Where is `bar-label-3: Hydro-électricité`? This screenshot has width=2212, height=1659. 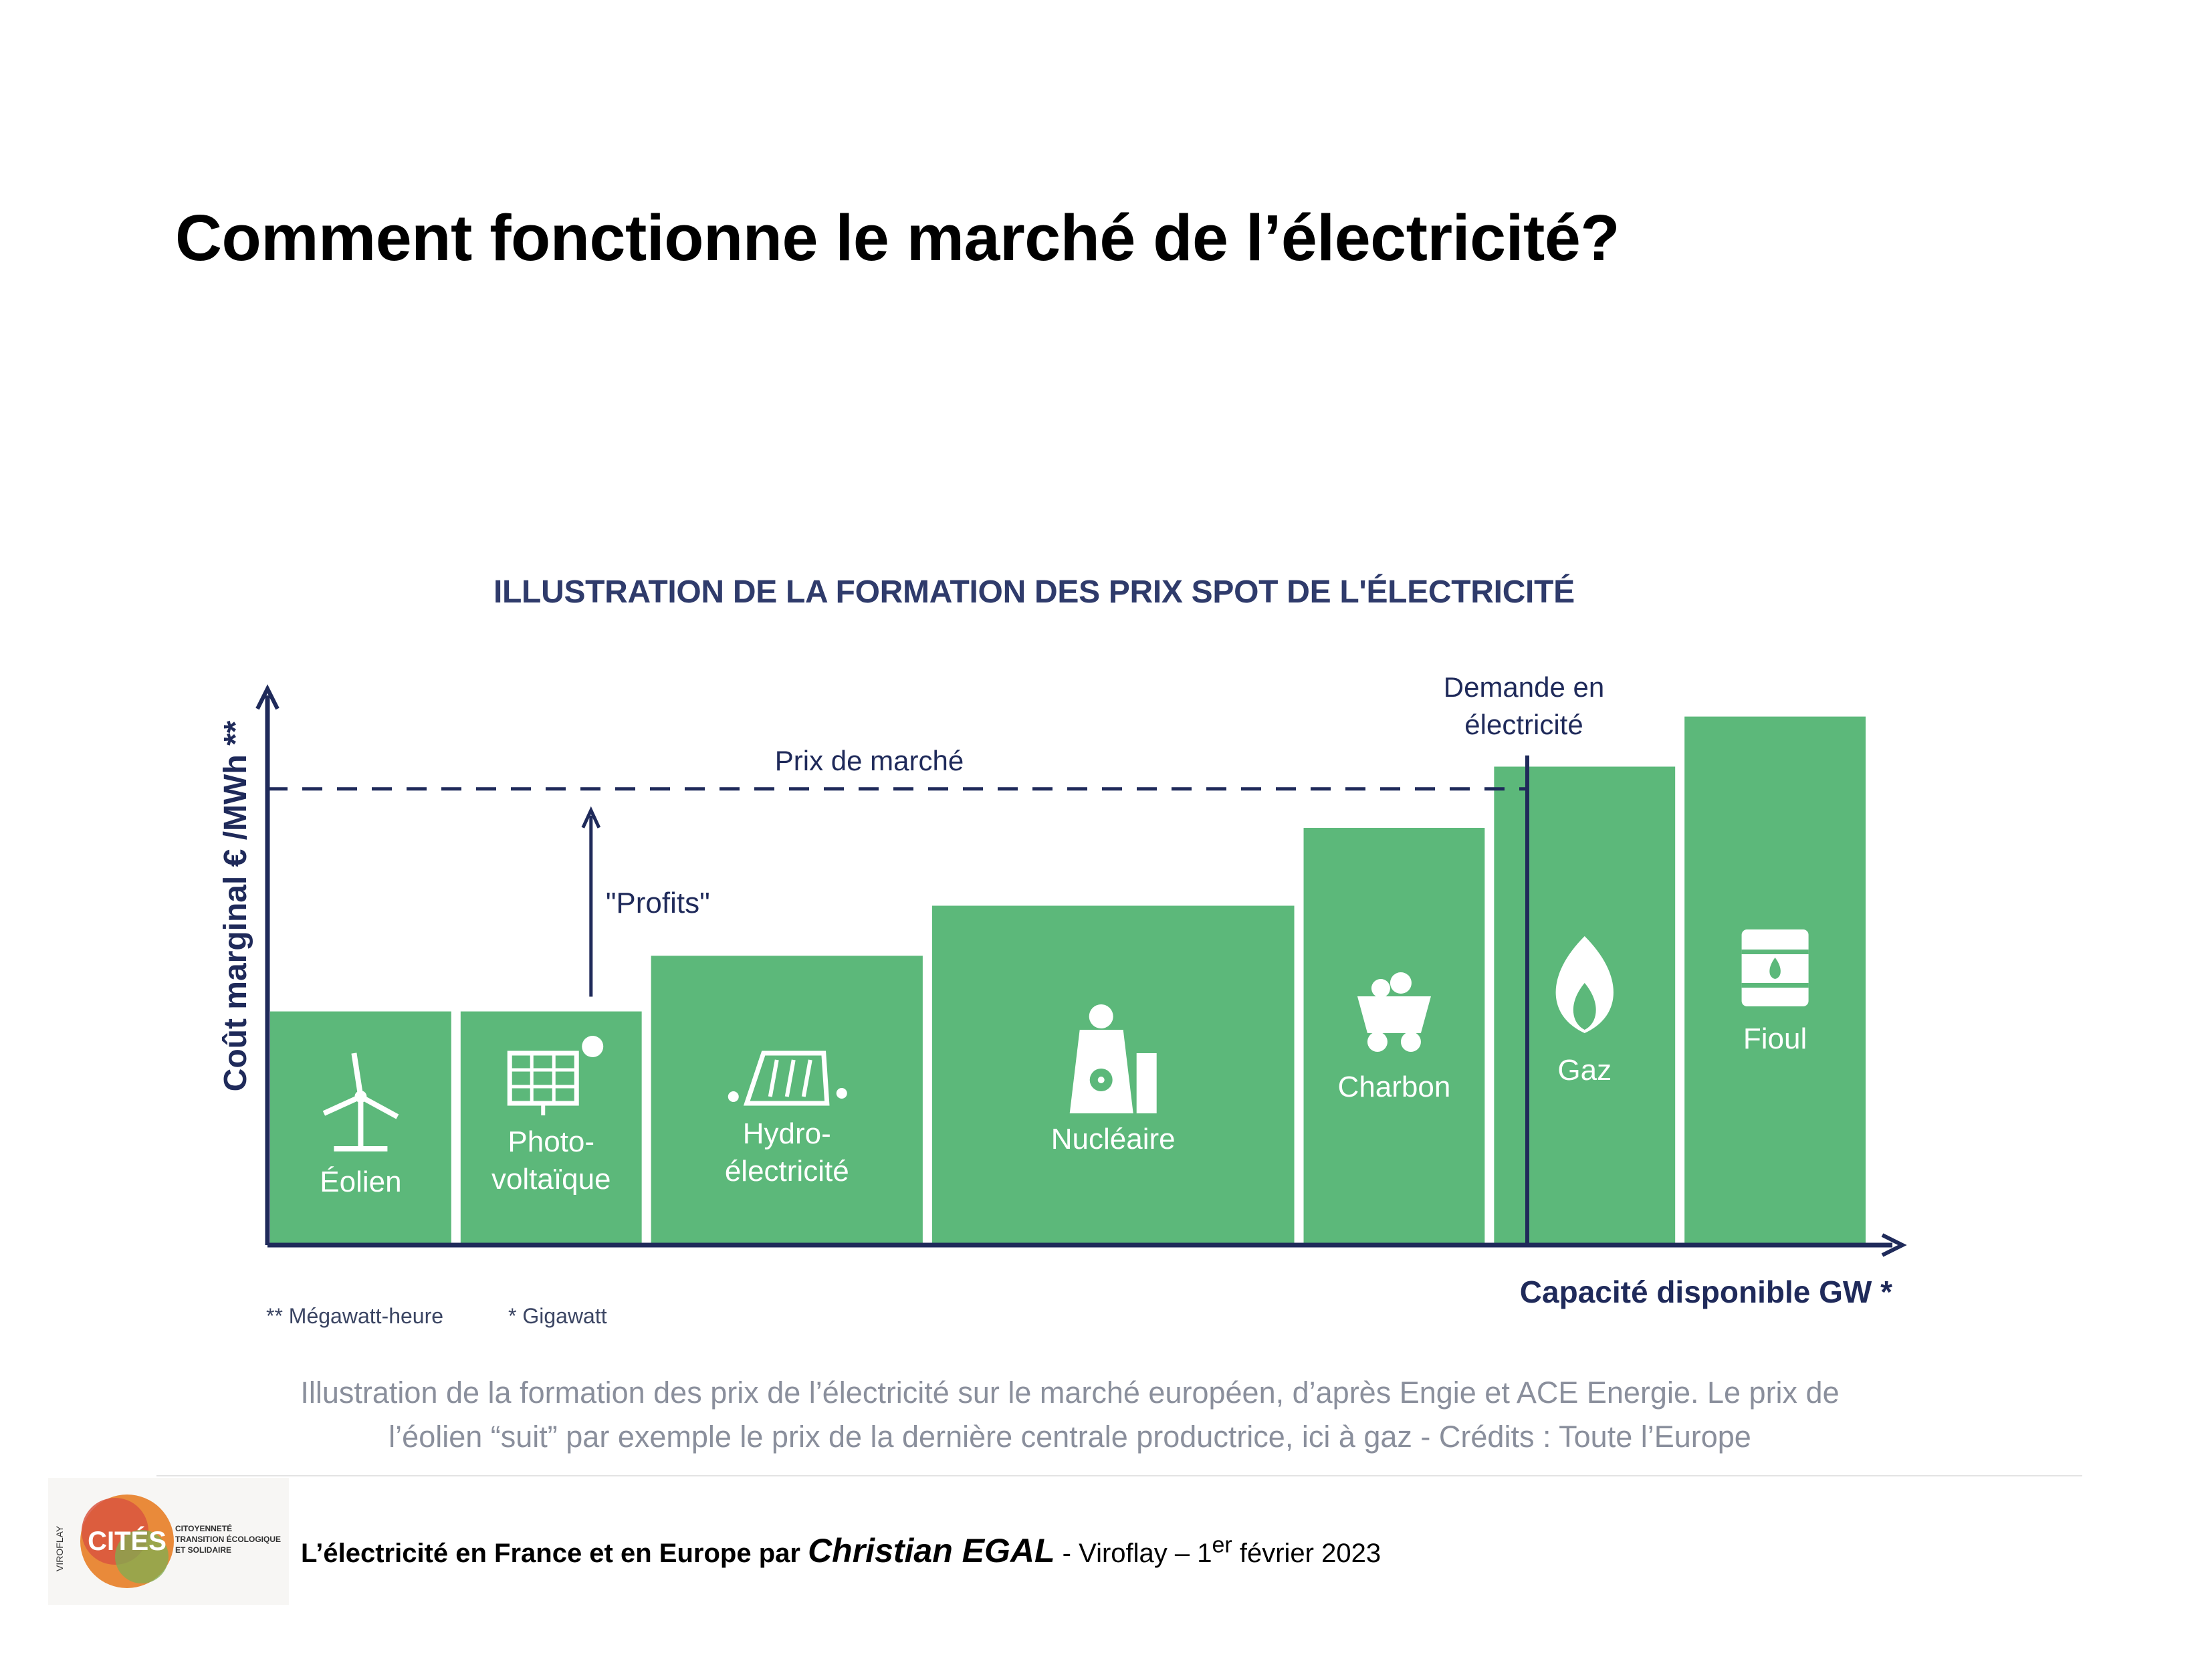
bar-label-3: Hydro-électricité is located at coordinates (787, 1152).